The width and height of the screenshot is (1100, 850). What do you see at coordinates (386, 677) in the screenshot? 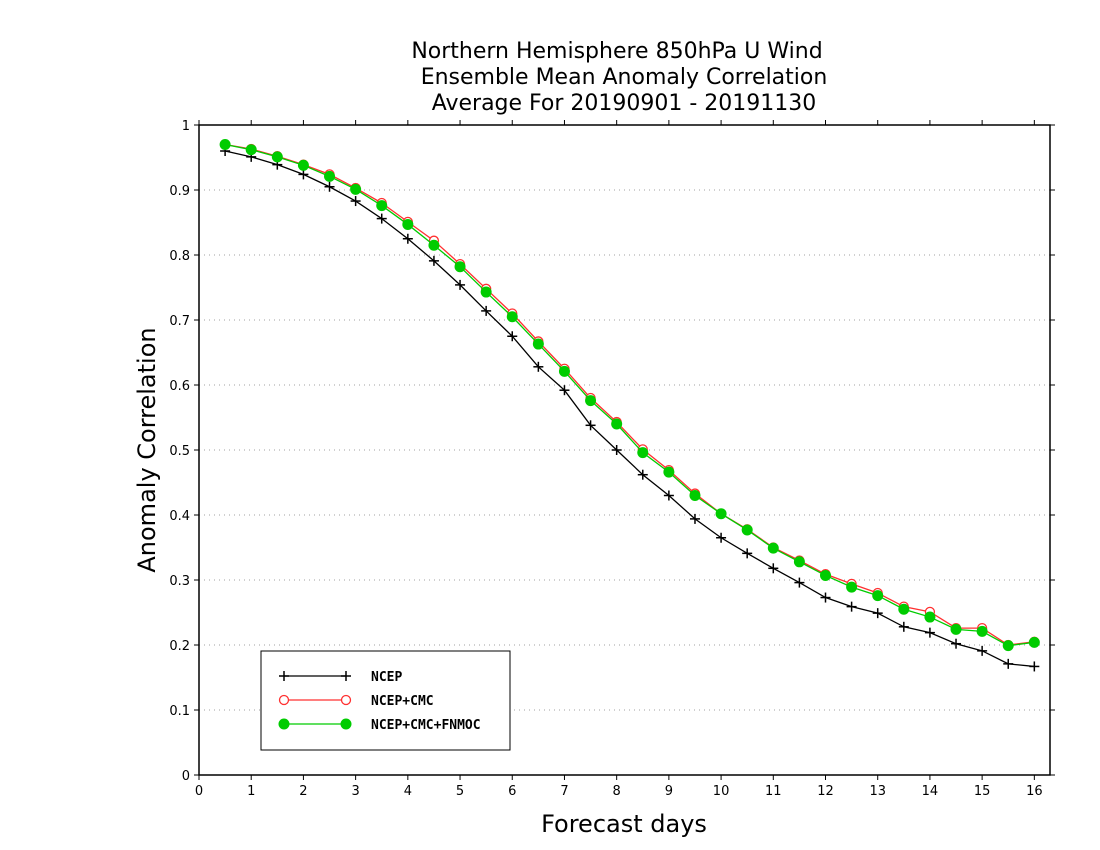
I see `legend-label-ncep: NCEP` at bounding box center [386, 677].